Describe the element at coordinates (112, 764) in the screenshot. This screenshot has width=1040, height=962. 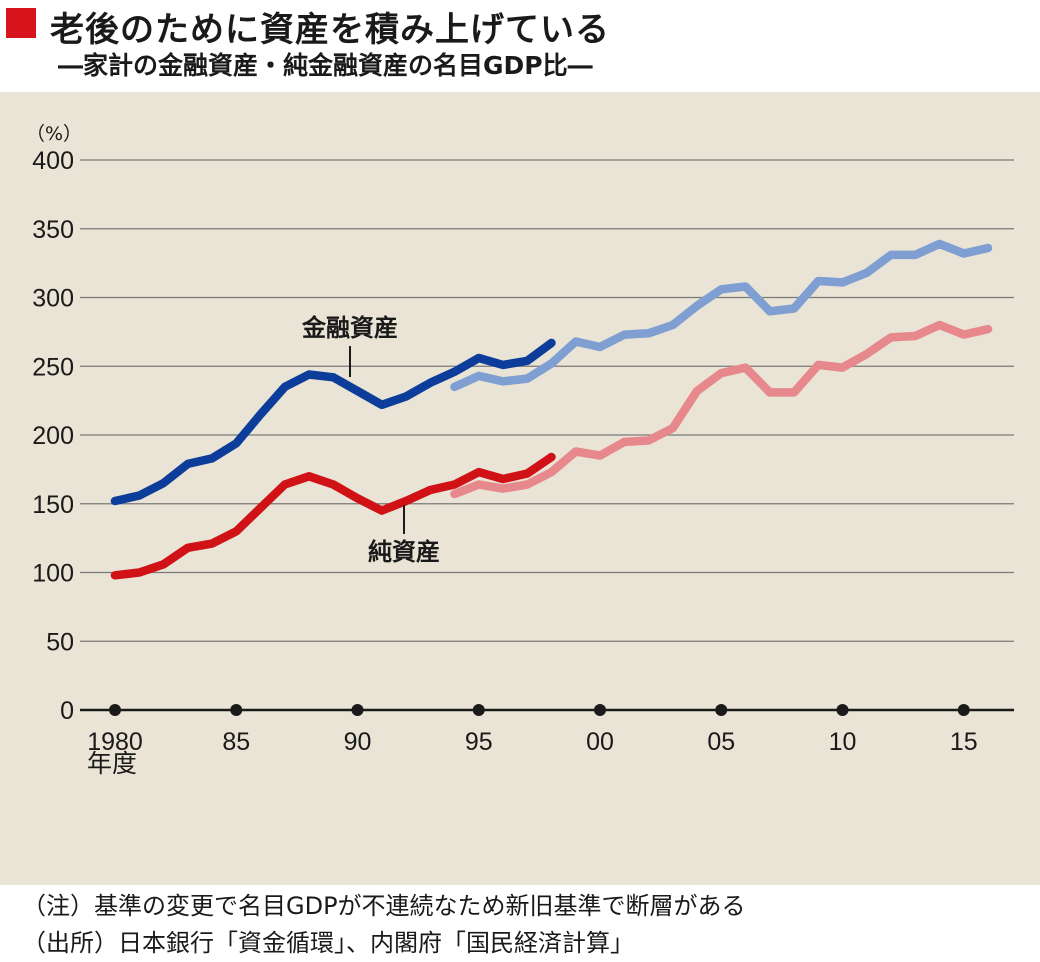
I see `x-axis-unit: 年度` at that location.